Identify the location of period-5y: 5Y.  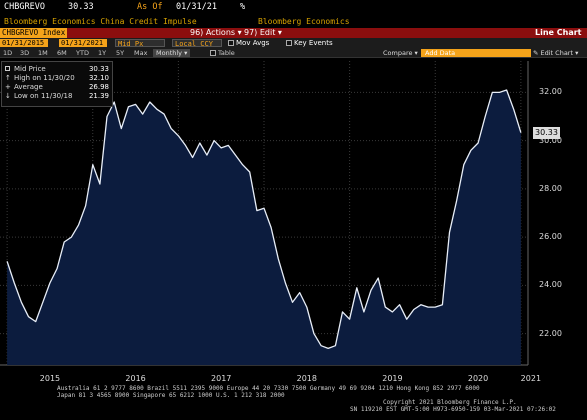
(120, 53).